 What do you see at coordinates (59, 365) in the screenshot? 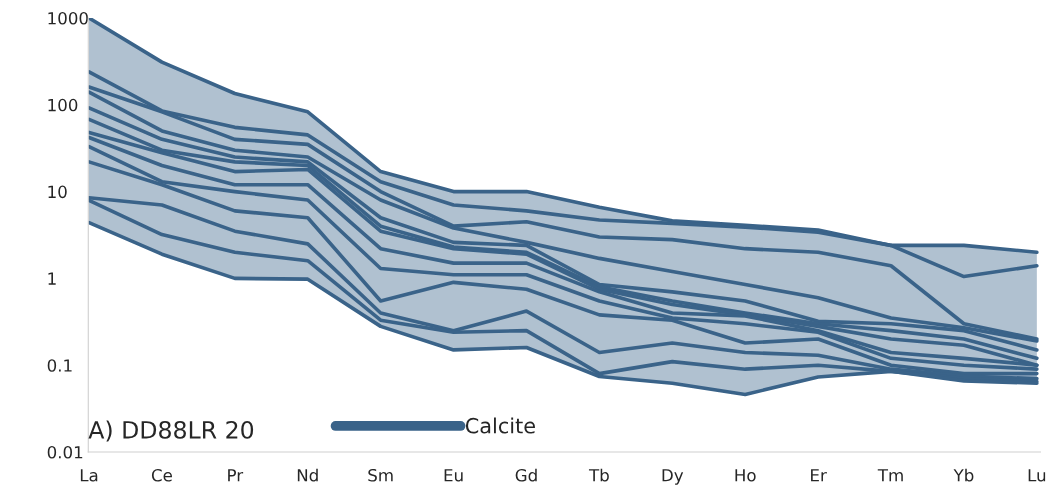
I see `y-tick-label: 0.1` at bounding box center [59, 365].